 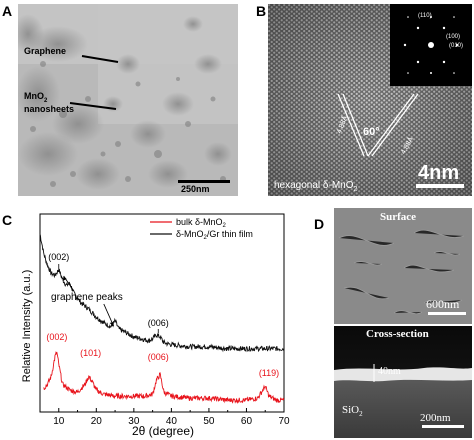 What do you see at coordinates (204, 181) in the screenshot?
I see `panel-a-scalebar` at bounding box center [204, 181].